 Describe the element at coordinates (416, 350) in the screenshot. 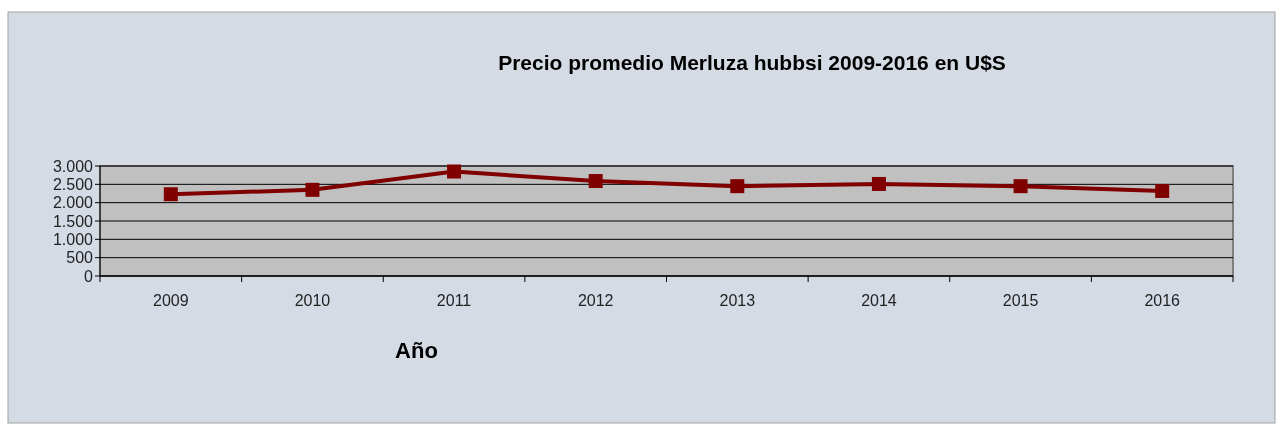

I see `x-axis-title: Año` at that location.